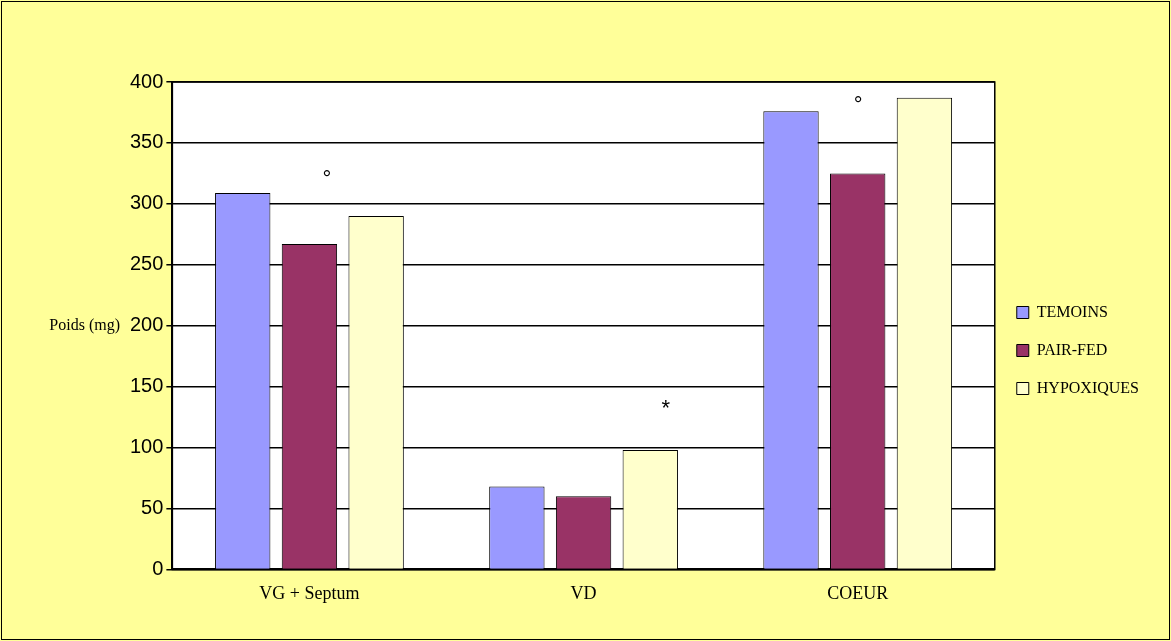  Describe the element at coordinates (146, 80) in the screenshot. I see `y-tick-label: 400` at that location.